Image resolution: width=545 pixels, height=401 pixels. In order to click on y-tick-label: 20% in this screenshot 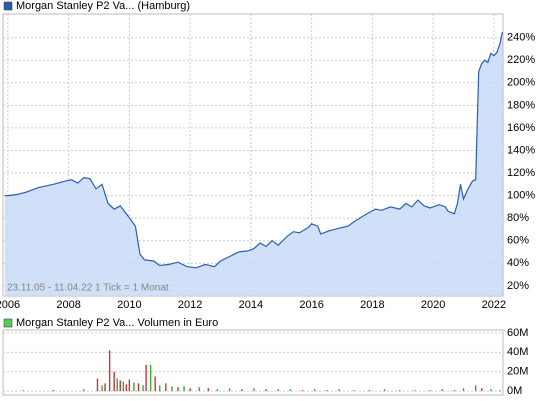, I will do `click(518, 286)`.